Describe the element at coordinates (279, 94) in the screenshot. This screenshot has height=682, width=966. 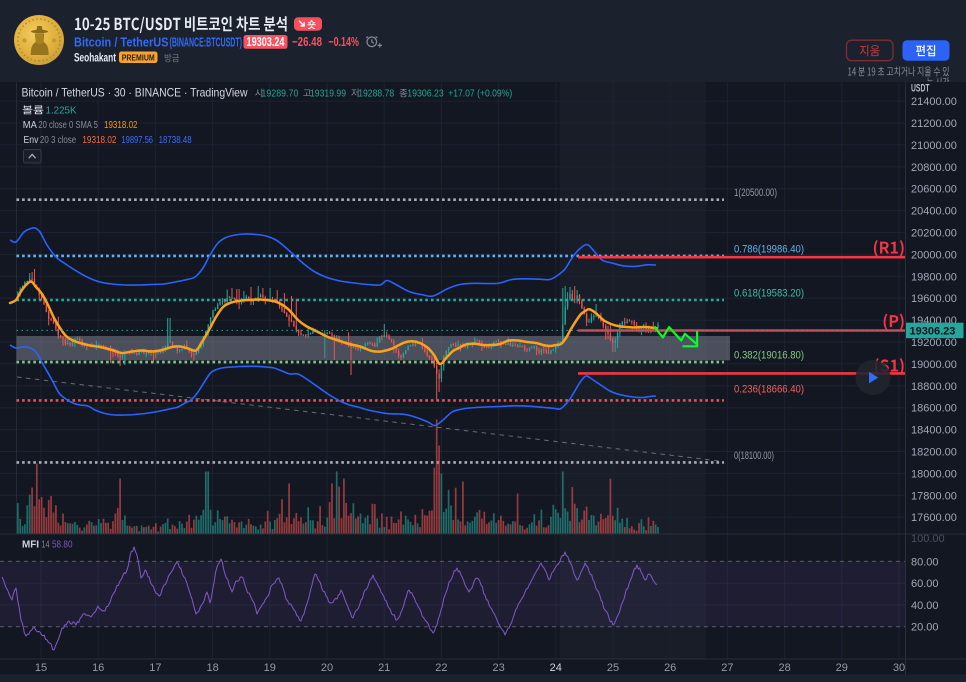
I see `svg-text: 19289.70` at that location.